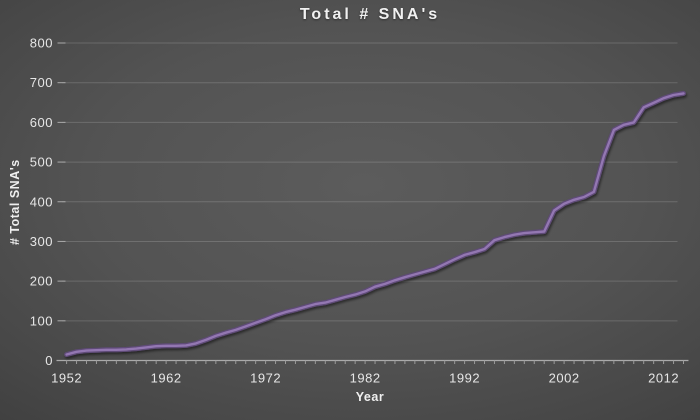  What do you see at coordinates (41, 320) in the screenshot?
I see `y-tick-label: 100` at bounding box center [41, 320].